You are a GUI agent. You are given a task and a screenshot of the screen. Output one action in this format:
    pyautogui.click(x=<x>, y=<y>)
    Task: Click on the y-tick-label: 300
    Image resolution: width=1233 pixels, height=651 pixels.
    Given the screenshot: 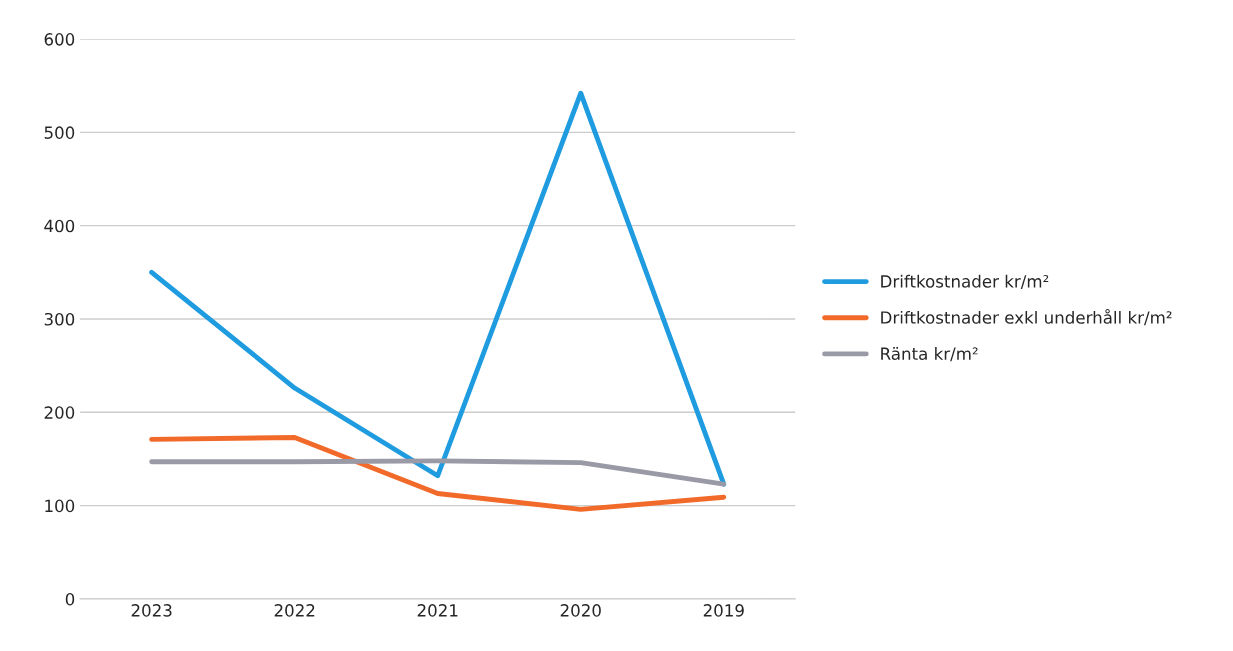 What is the action you would take?
    pyautogui.click(x=59, y=319)
    